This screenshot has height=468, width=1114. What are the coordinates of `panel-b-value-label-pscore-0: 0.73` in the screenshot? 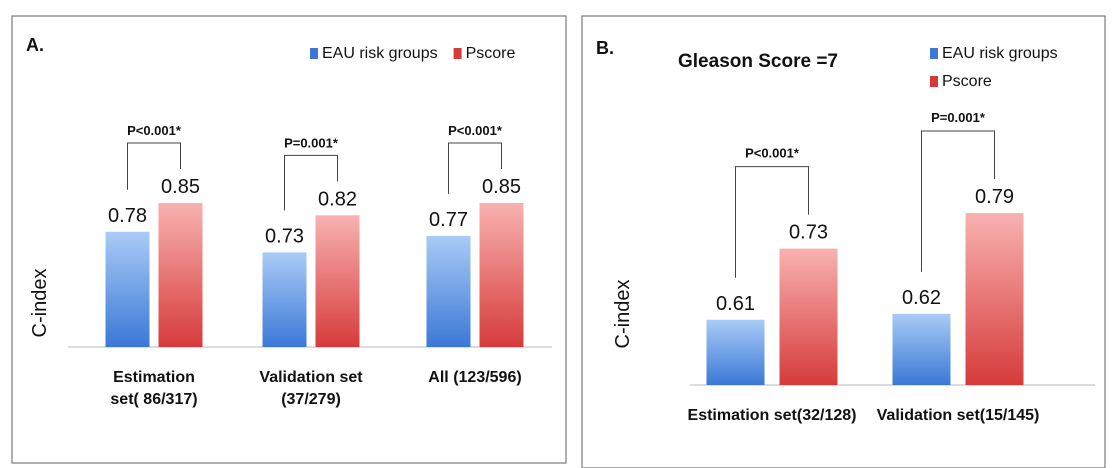 It's located at (808, 233).